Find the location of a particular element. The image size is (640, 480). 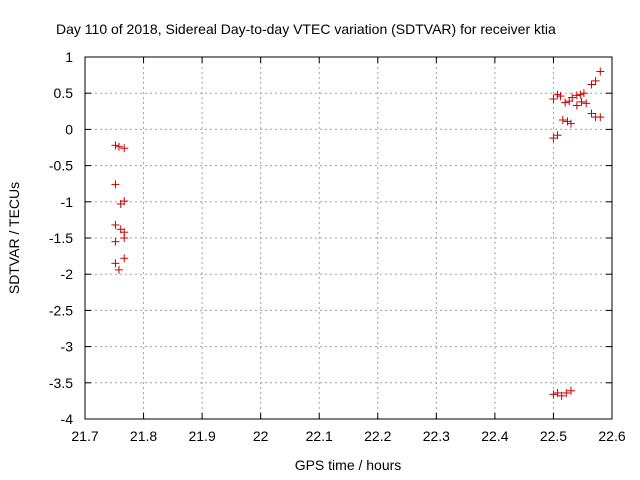

x-tick-label: 21.7 is located at coordinates (84, 436).